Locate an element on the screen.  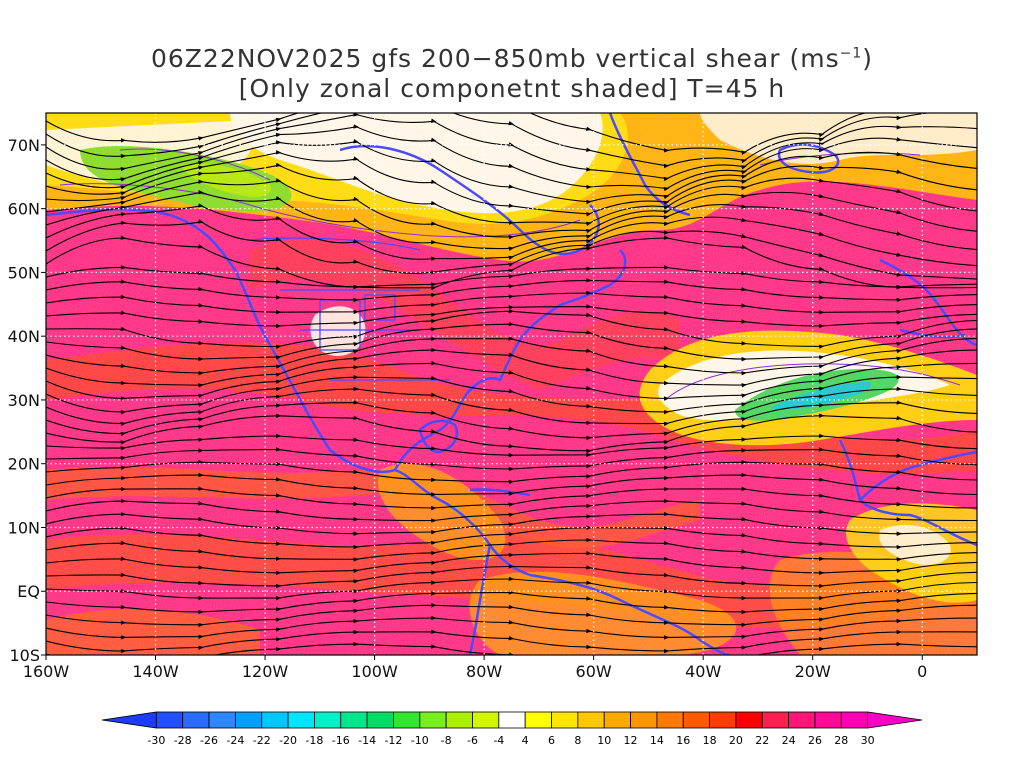
colorbar-swatch-right-arrow is located at coordinates (895, 720).